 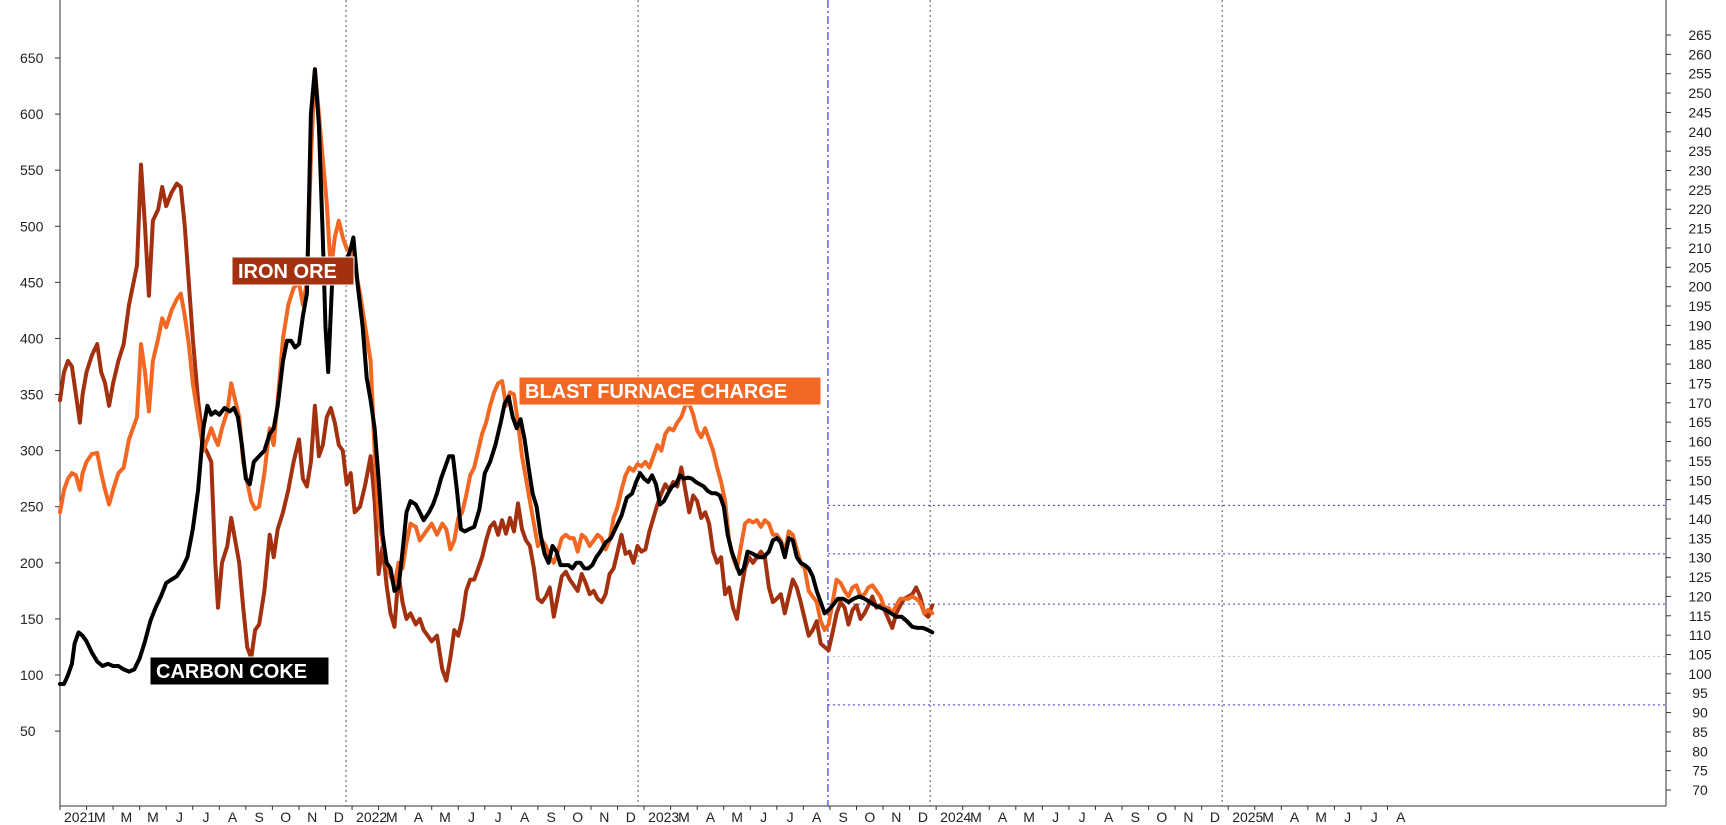 I want to click on carbon-coke-label: CARBON COKE, so click(x=239, y=671).